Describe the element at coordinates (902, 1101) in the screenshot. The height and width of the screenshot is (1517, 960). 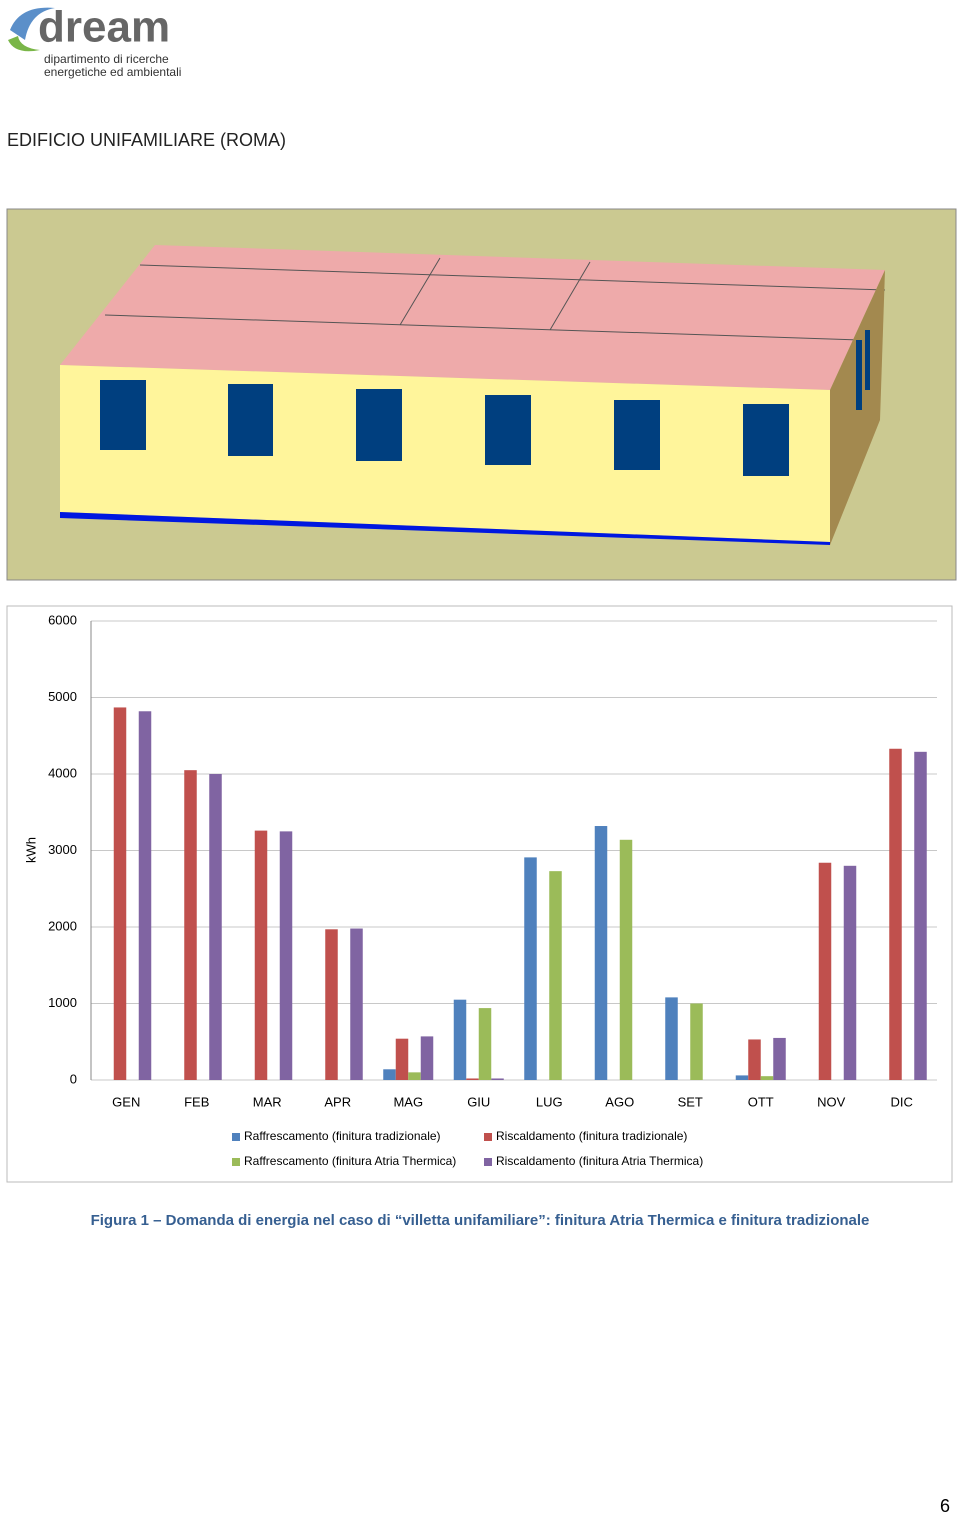
I see `x-tick-label: DIC` at that location.